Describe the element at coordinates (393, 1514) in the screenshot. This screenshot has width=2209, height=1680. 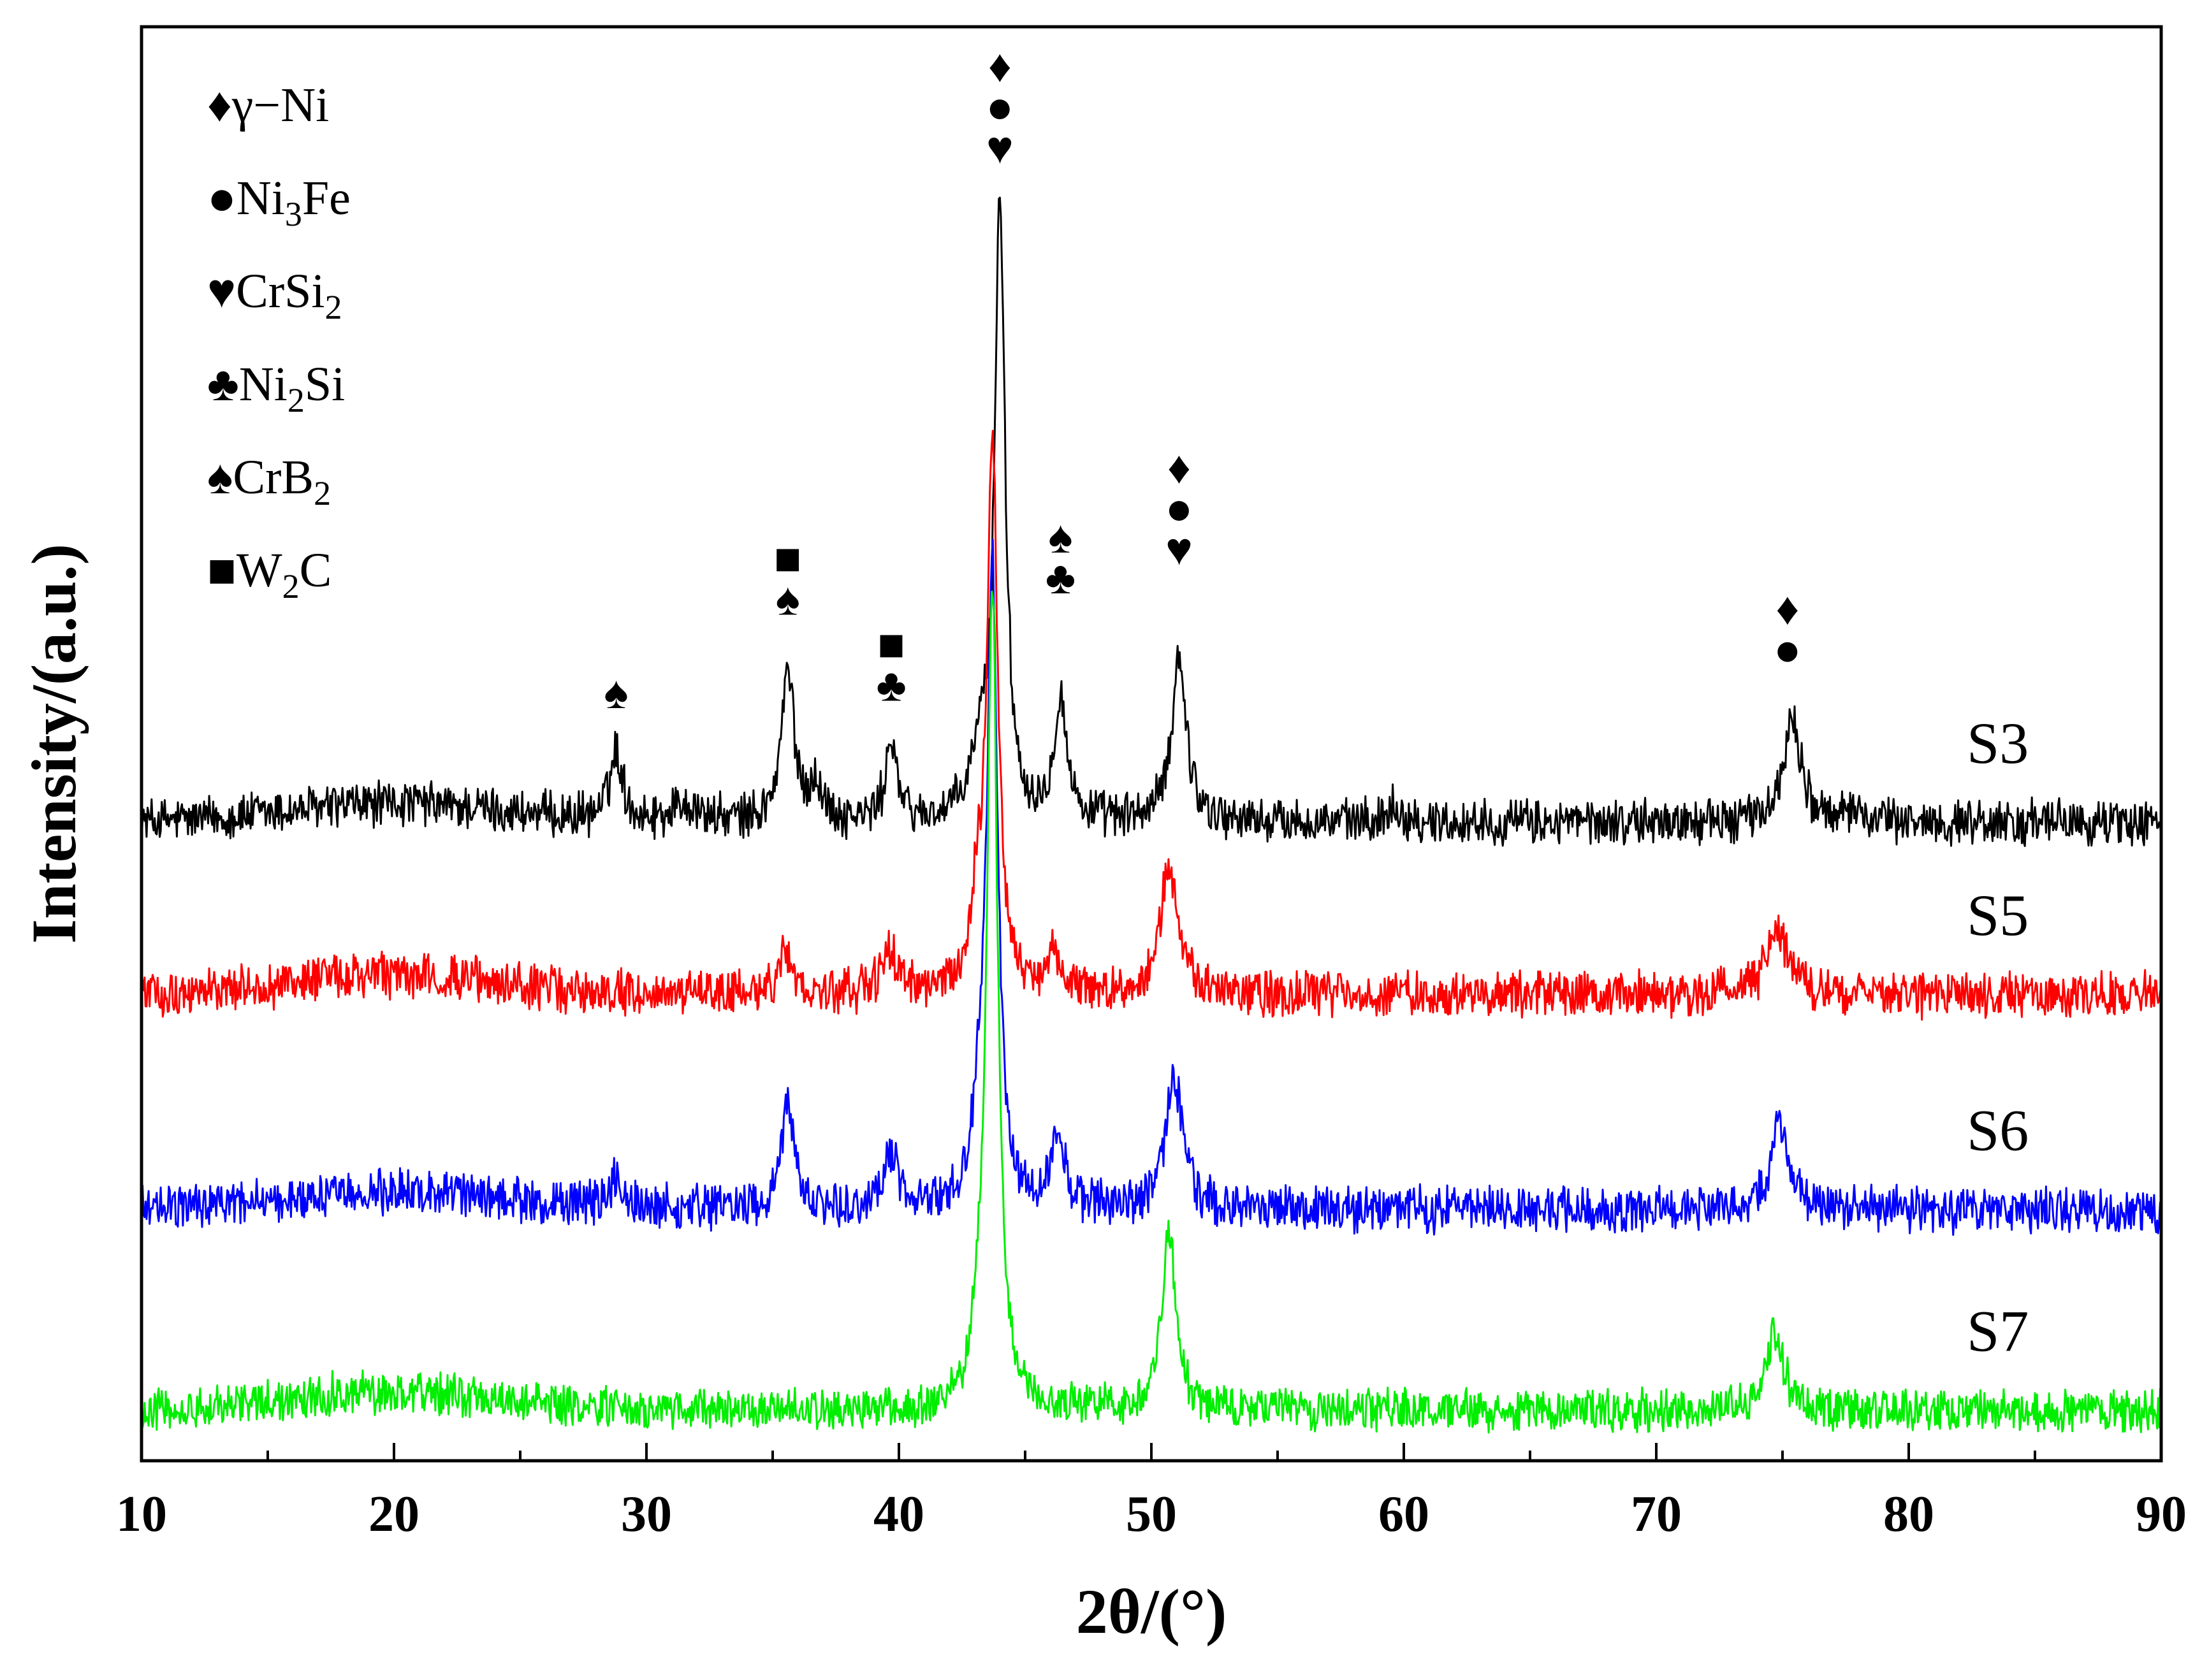
I see `x-tick-label: 20` at that location.